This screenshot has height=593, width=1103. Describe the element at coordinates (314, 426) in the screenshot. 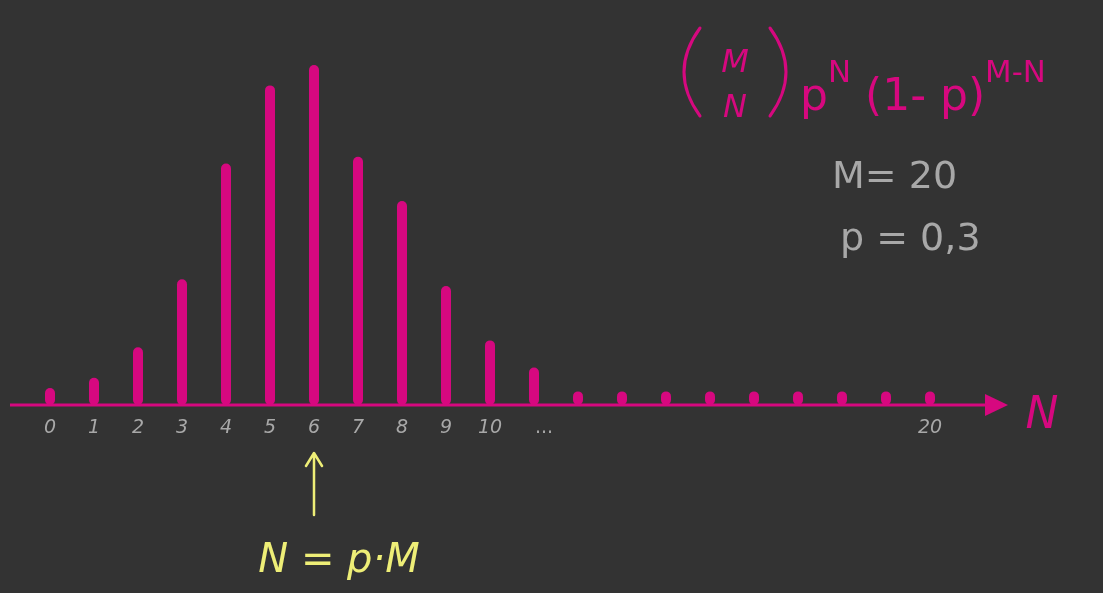

I see `x-tick-label: 6` at that location.